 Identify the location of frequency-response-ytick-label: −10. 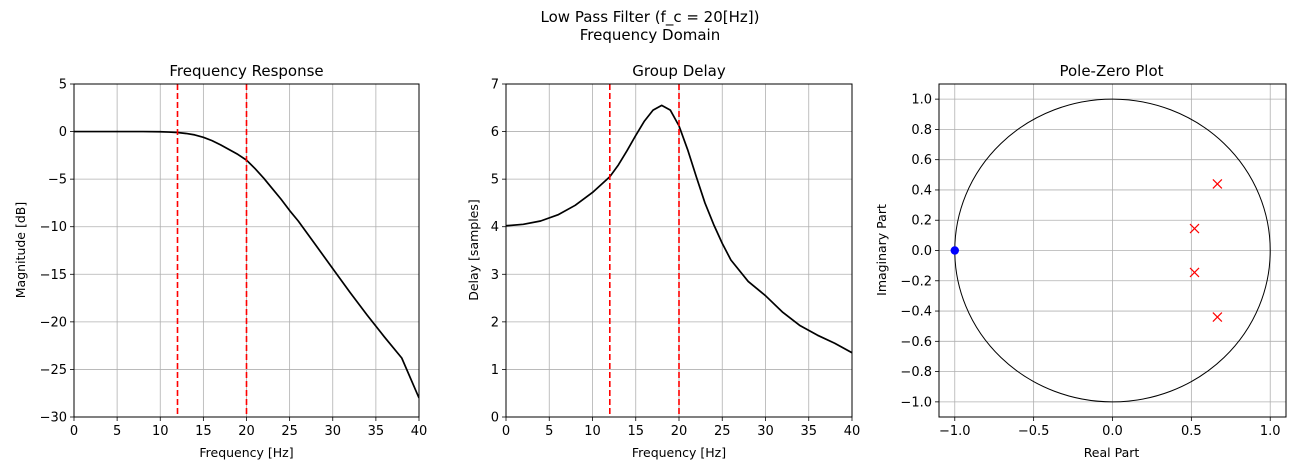
(53, 227).